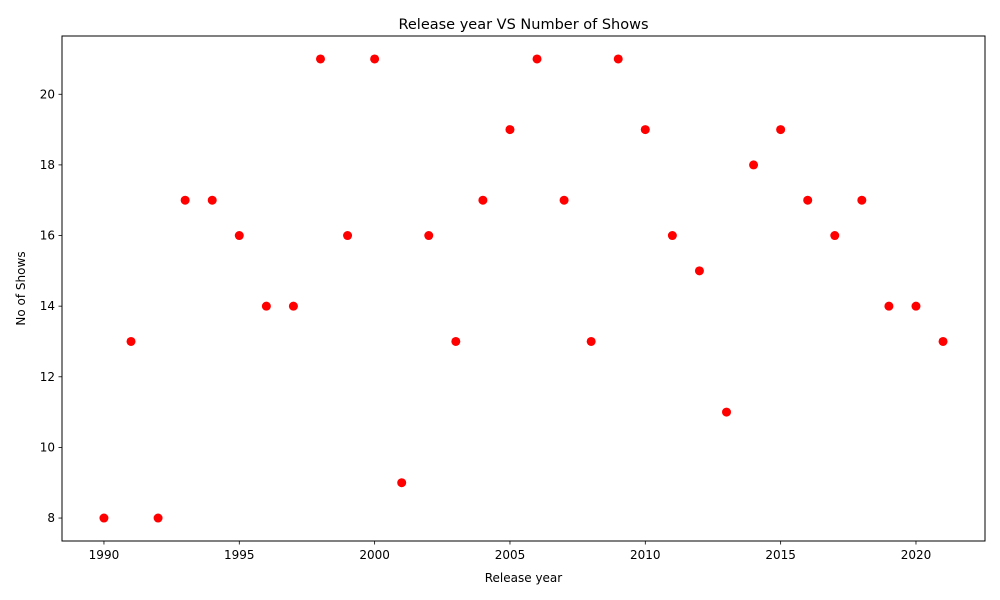 The image size is (1000, 600). I want to click on y-tick-label: 20, so click(47, 94).